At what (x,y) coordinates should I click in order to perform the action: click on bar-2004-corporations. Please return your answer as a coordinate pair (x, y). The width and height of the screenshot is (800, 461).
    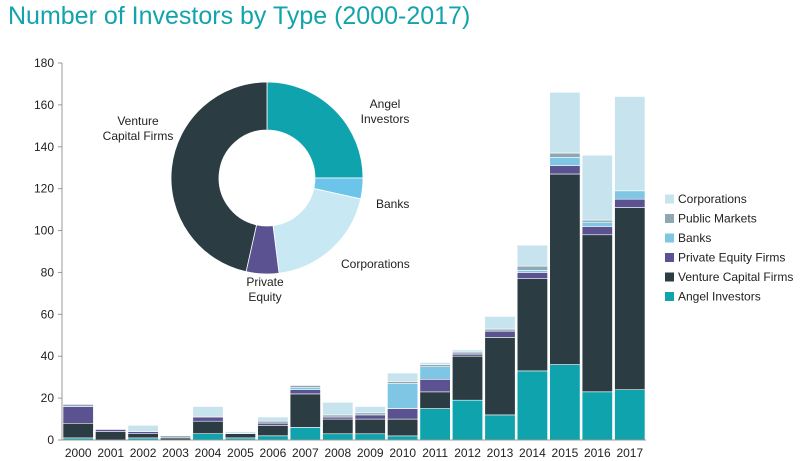
    Looking at the image, I should click on (208, 412).